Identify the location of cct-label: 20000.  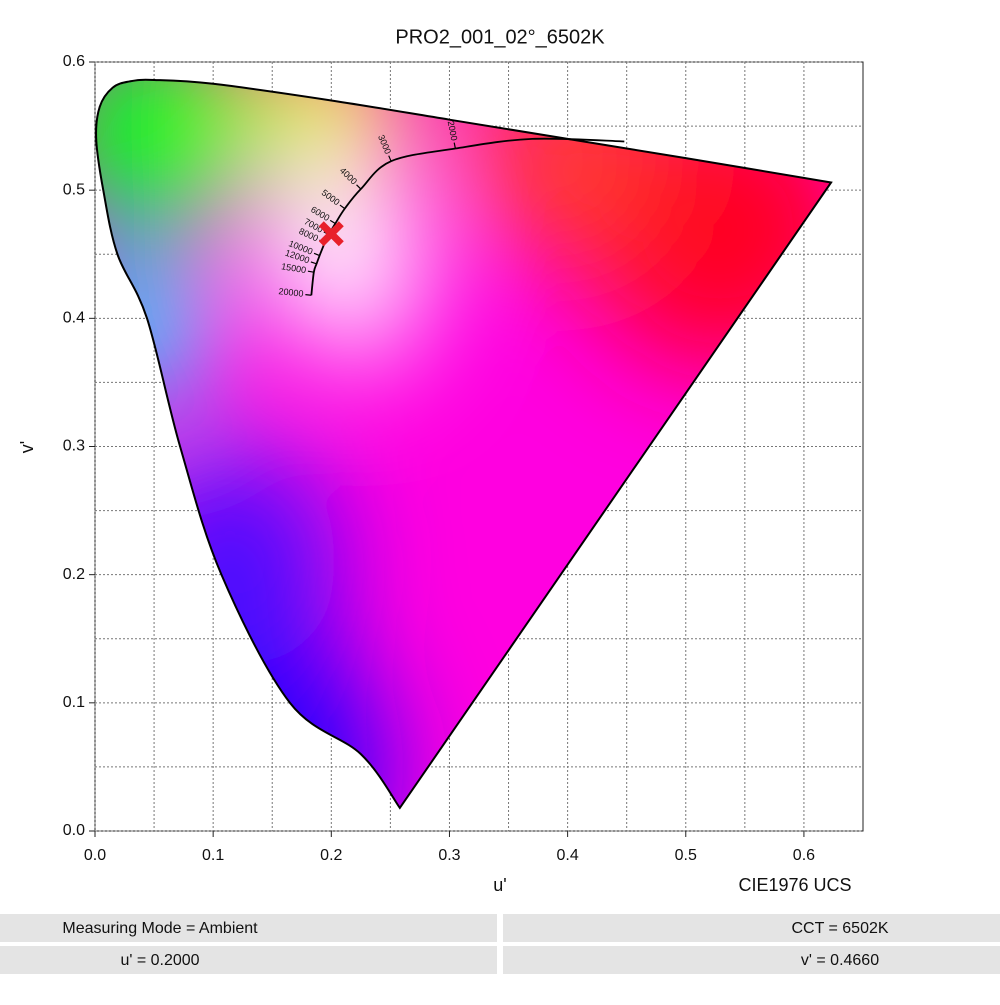
(291, 292).